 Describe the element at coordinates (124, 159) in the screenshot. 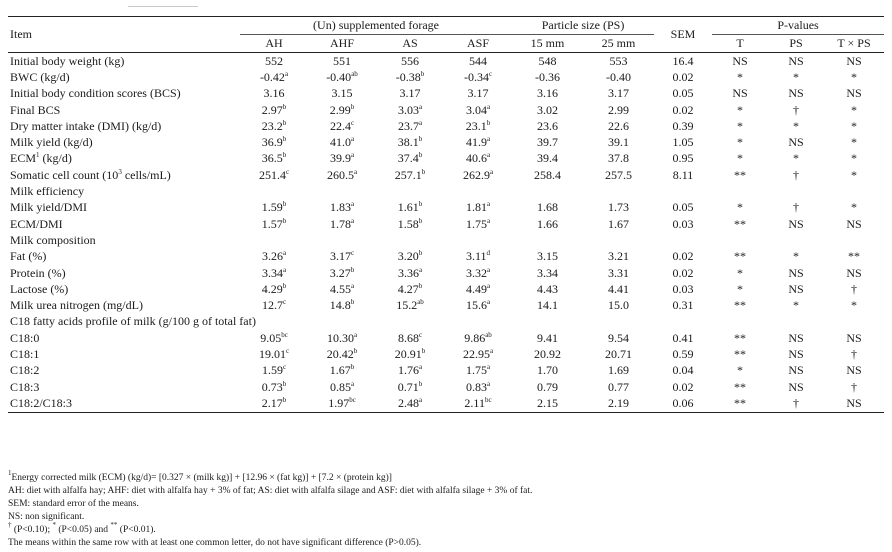

I see `row-label: ECM1 (kg/d)` at that location.